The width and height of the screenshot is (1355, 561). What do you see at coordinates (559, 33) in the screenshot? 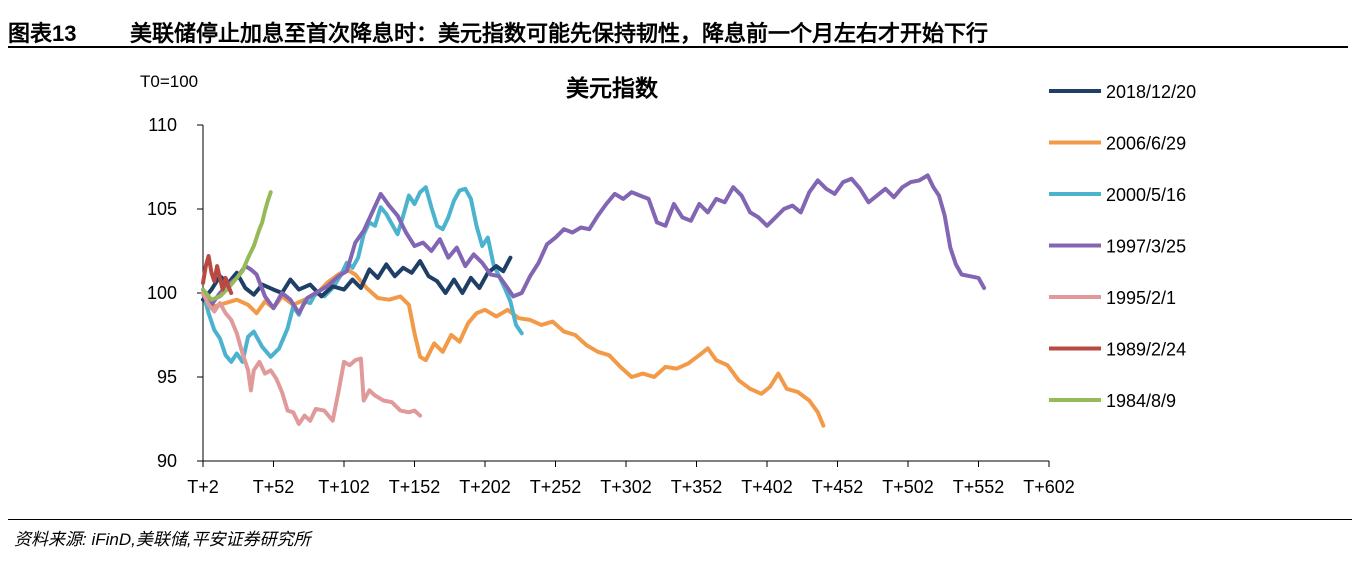
I see `figure-title: 美联储停止加息至首次降息时：美元指数可能先保持韧性，降息前一个月左右才开始下行` at bounding box center [559, 33].